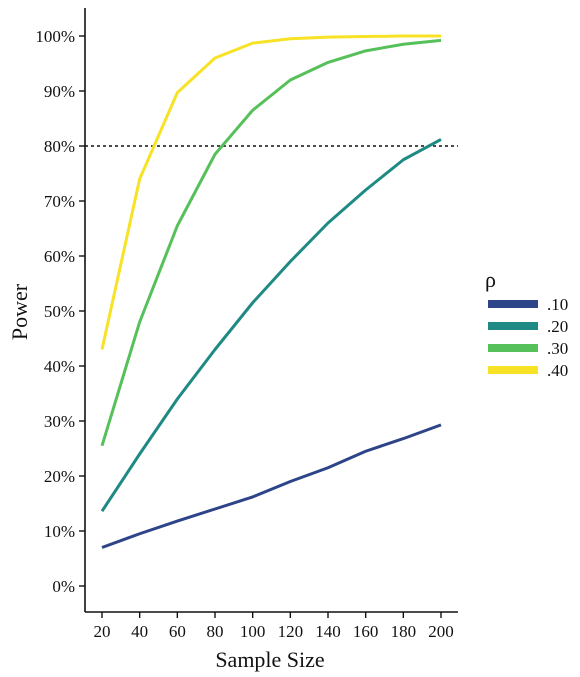  I want to click on x-axis-title: Sample Size, so click(269, 659).